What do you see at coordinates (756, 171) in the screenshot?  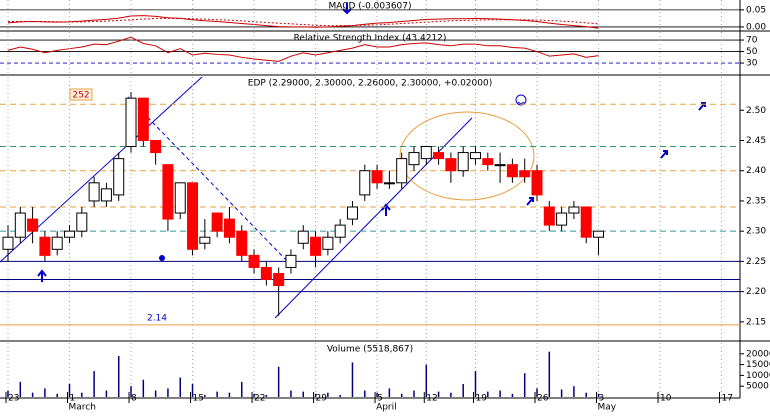 I see `y-tick-label: 2.40` at bounding box center [756, 171].